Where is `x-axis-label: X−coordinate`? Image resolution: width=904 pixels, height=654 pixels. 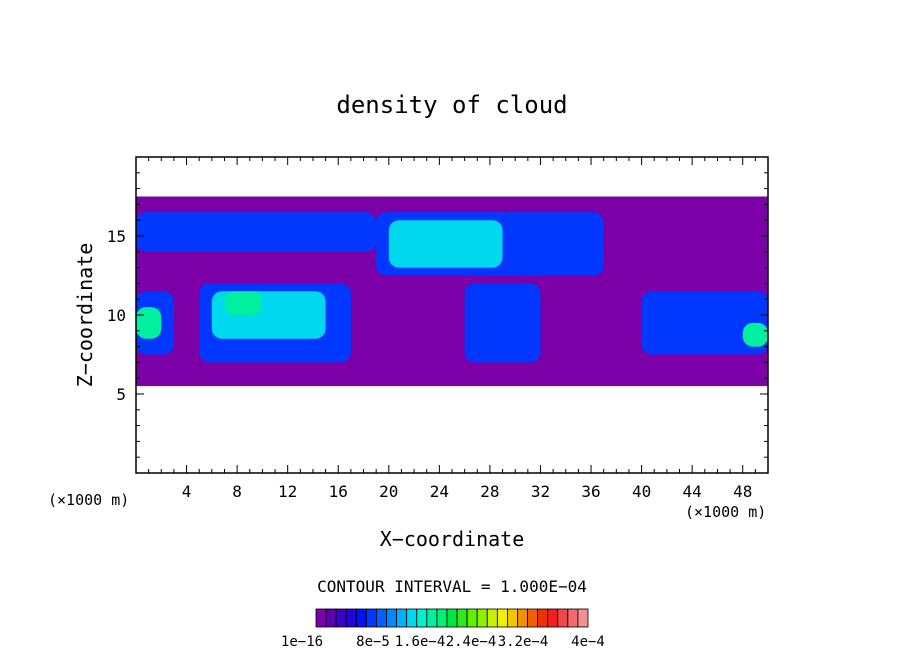
x-axis-label: X−coordinate is located at coordinates (452, 539).